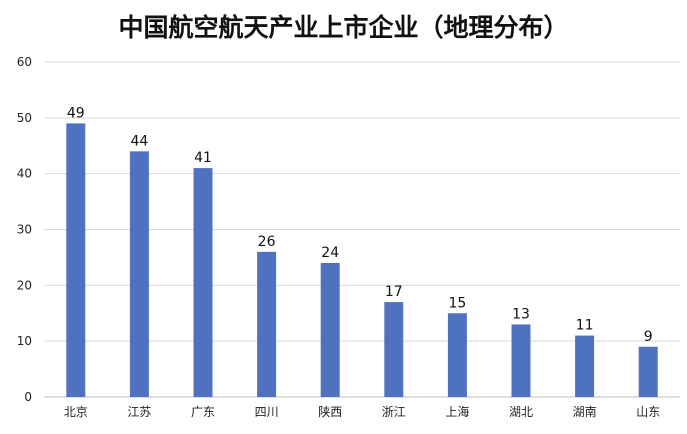 The width and height of the screenshot is (687, 434). Describe the element at coordinates (24, 285) in the screenshot. I see `y-tick-label: 20` at that location.